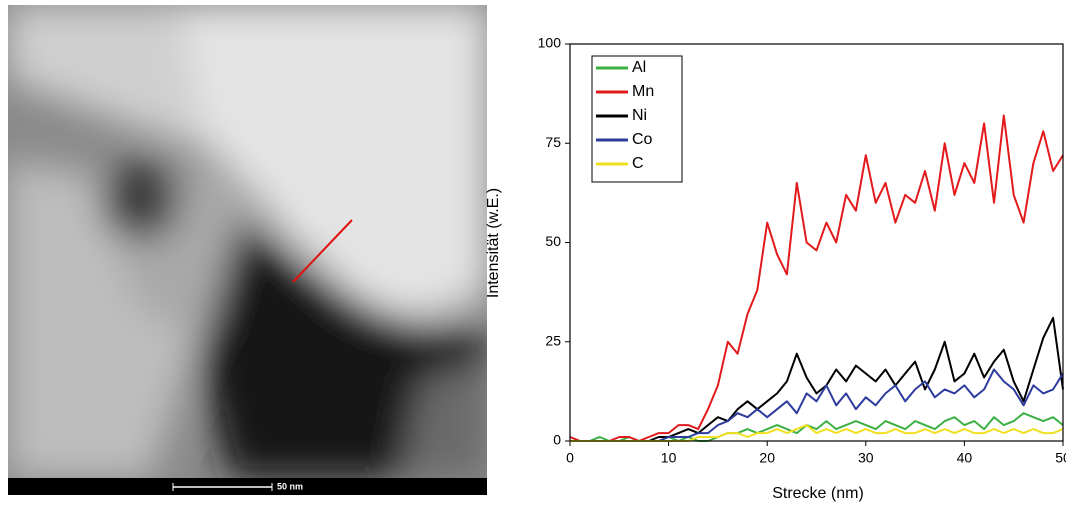 This screenshot has width=1066, height=515. What do you see at coordinates (570, 458) in the screenshot?
I see `x-tick-label: 0` at bounding box center [570, 458].